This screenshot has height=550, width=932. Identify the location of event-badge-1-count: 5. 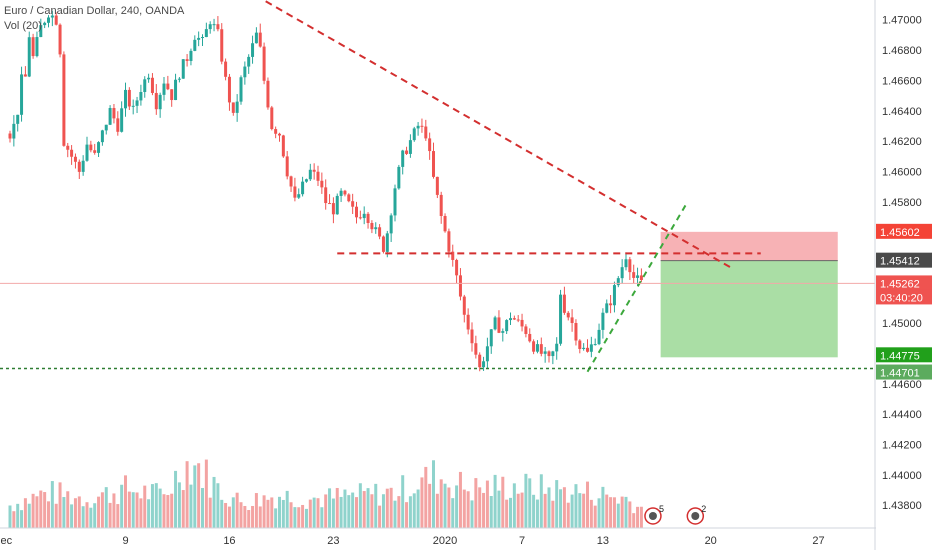
(661, 509).